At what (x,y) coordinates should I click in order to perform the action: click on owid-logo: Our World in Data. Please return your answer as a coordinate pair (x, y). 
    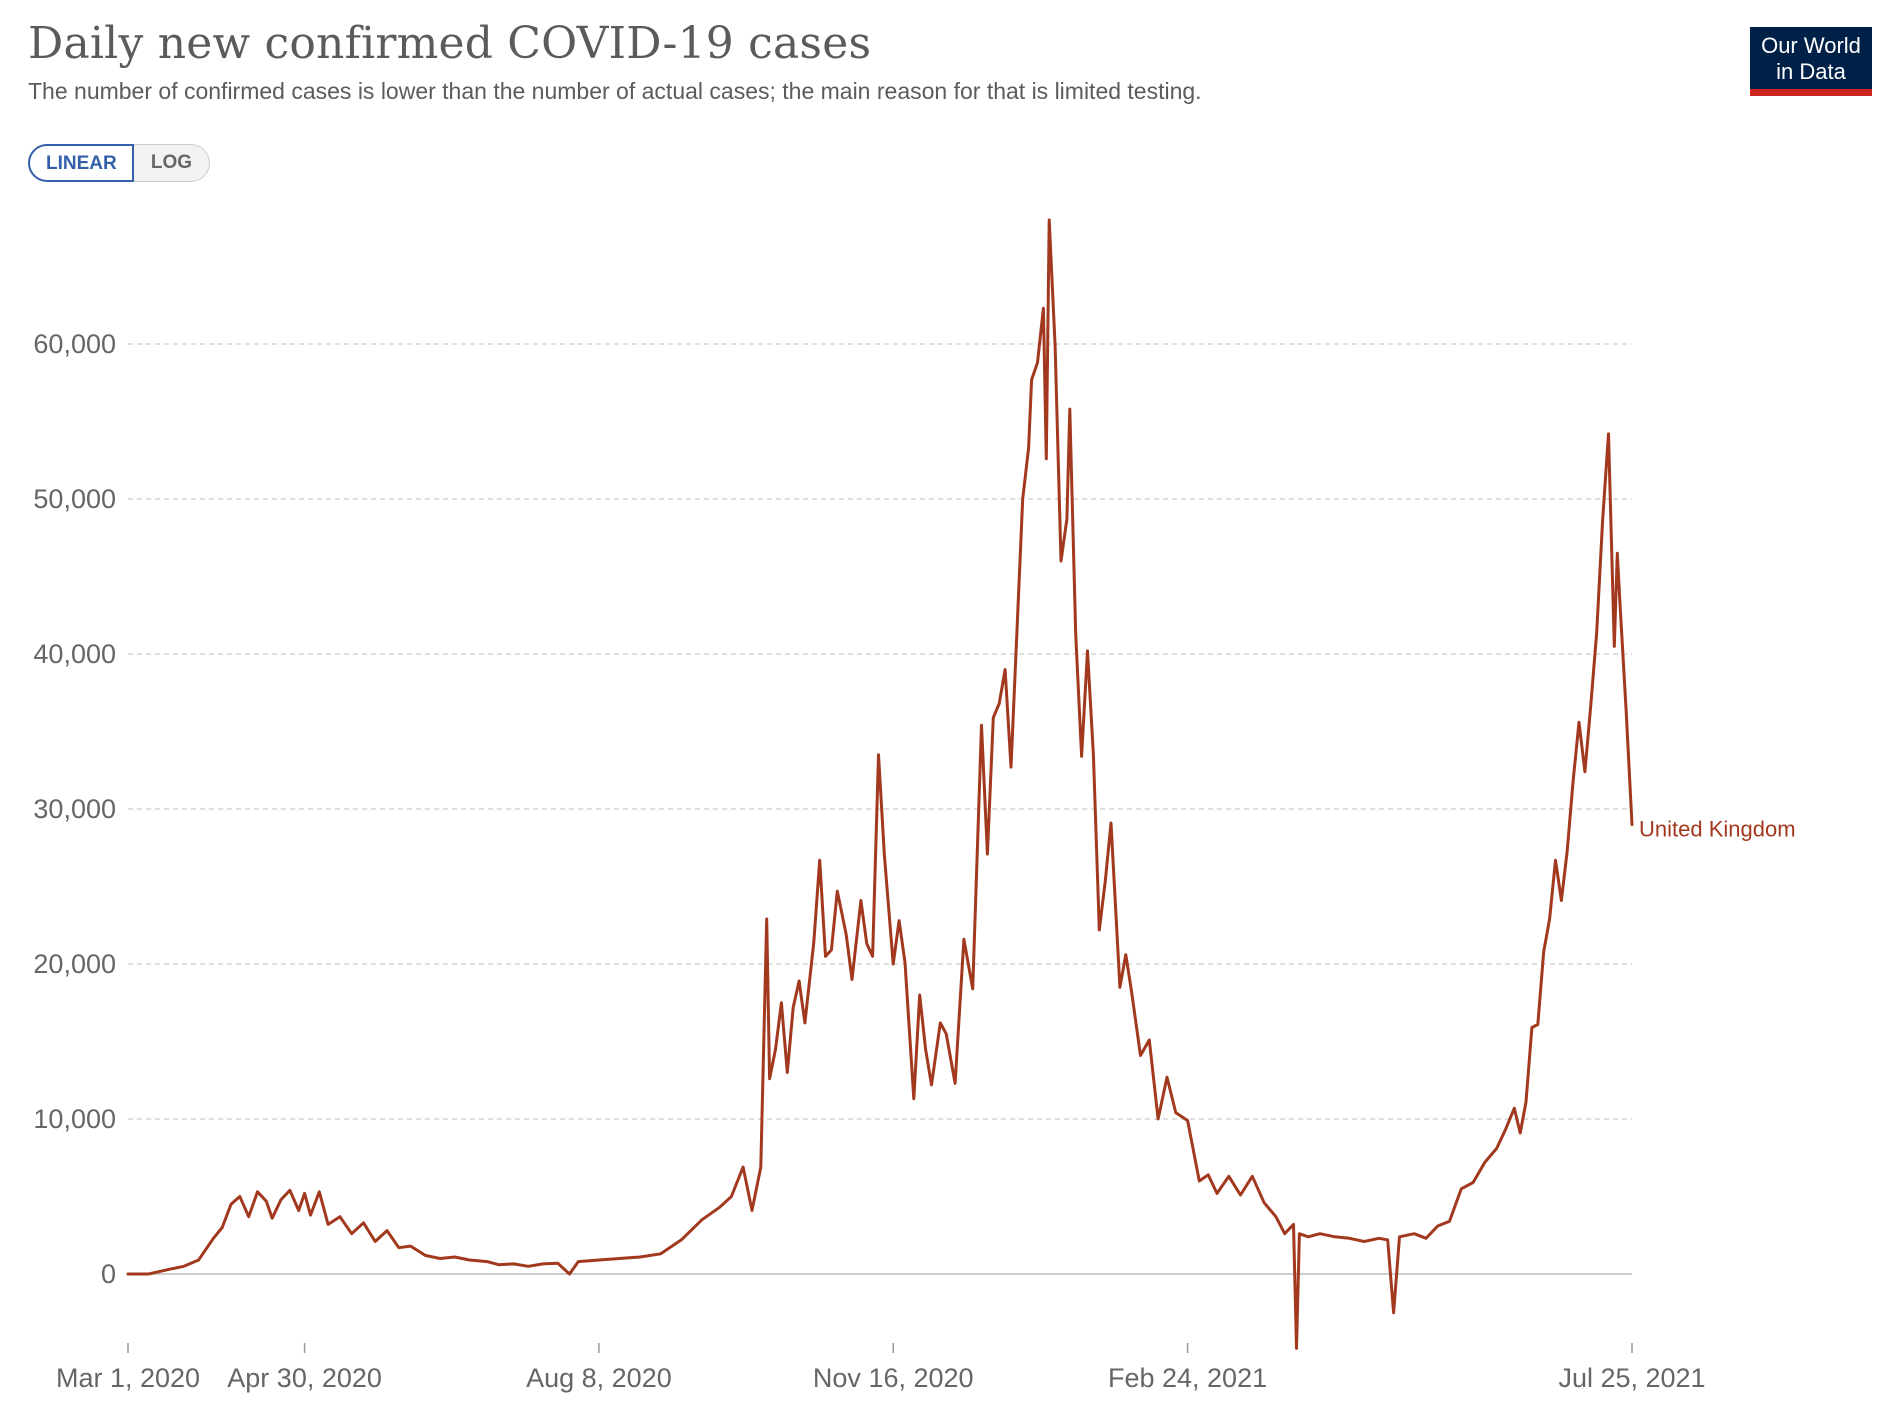
    Looking at the image, I should click on (1811, 61).